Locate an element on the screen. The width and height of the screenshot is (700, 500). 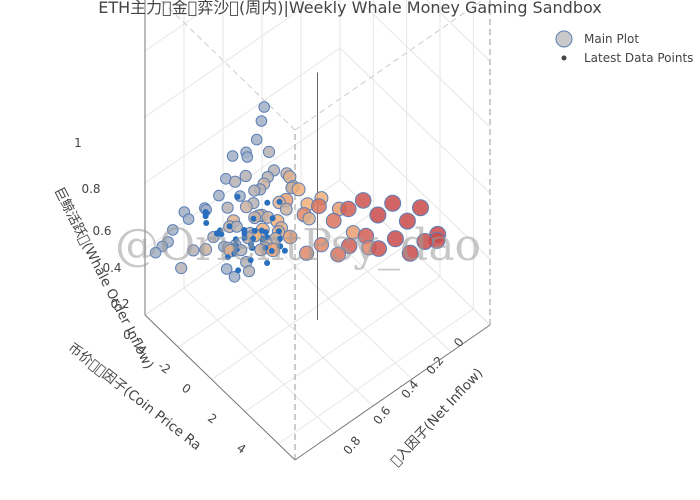
x-tick-label: 0.8 is located at coordinates (351, 446).